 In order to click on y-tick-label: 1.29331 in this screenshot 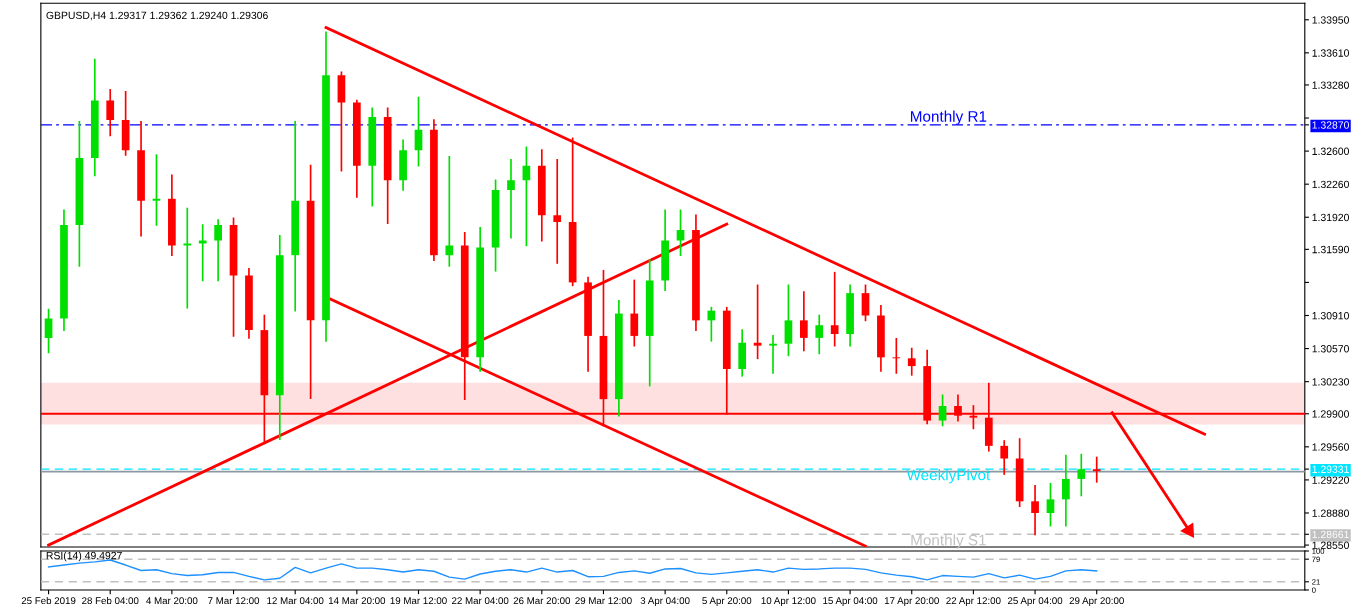, I will do `click(1330, 469)`.